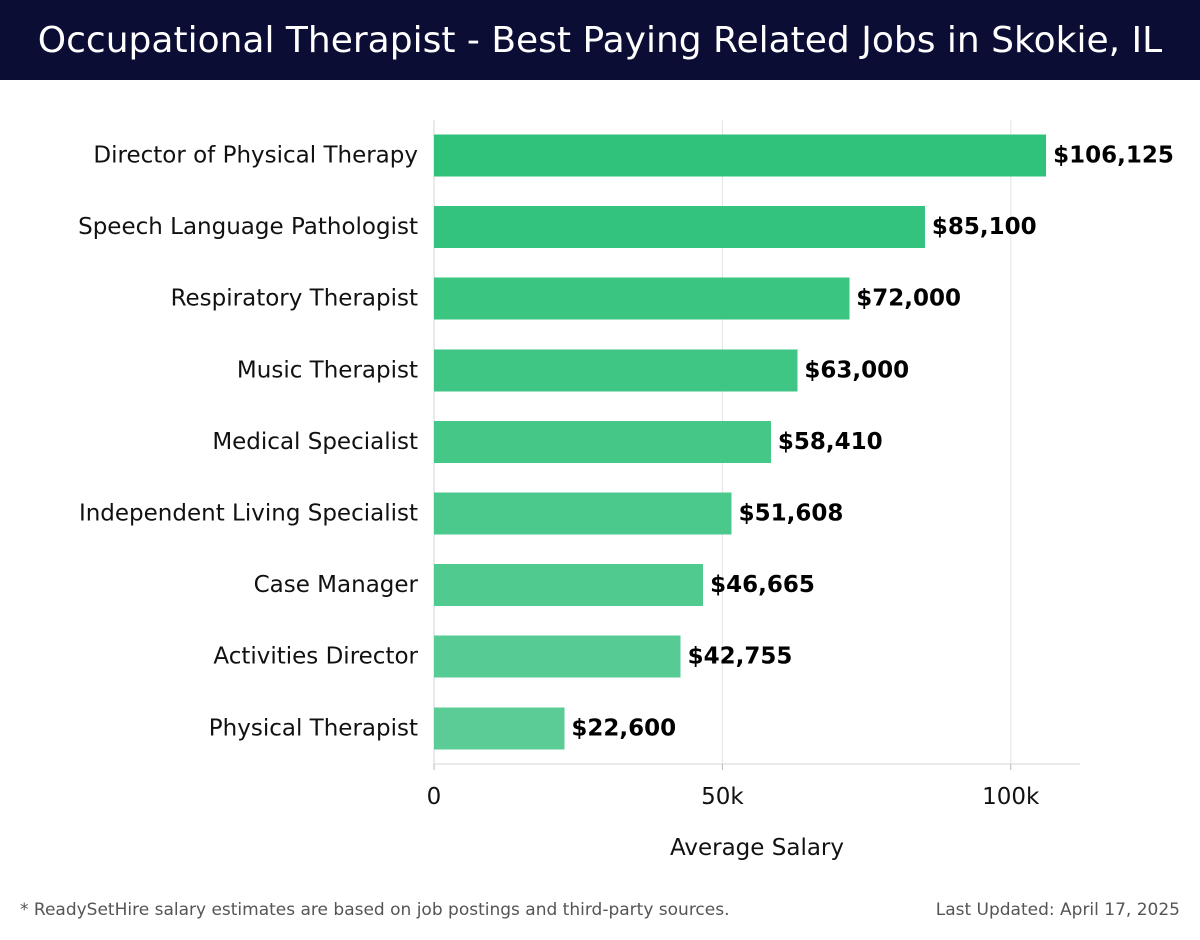 Image resolution: width=1200 pixels, height=940 pixels. I want to click on category-label: Director of Physical Therapy, so click(255, 156).